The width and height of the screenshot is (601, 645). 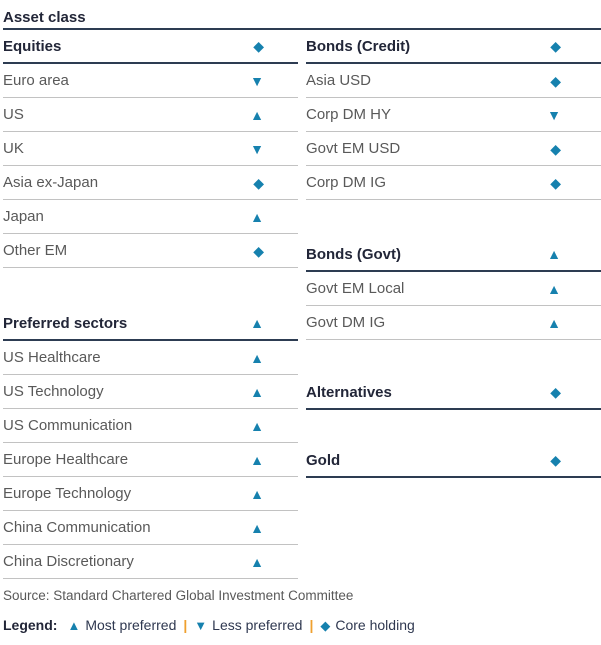 I want to click on row-label: China Communication, so click(x=77, y=527).